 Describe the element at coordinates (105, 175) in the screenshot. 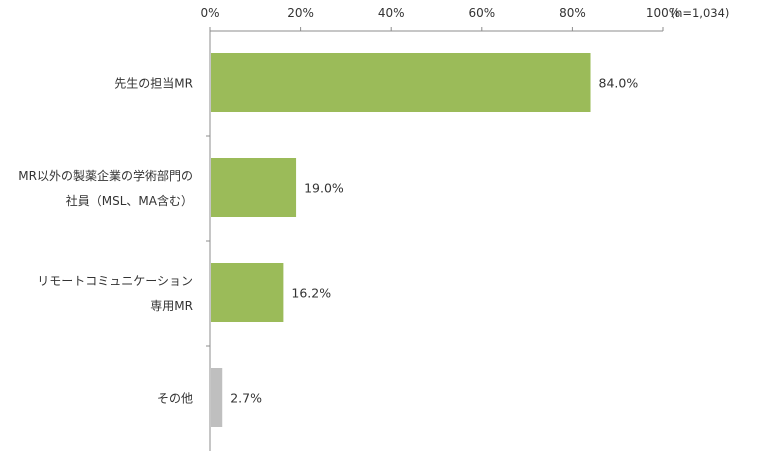

I see `category-label: MR以外の製薬企業の学術部門の` at that location.